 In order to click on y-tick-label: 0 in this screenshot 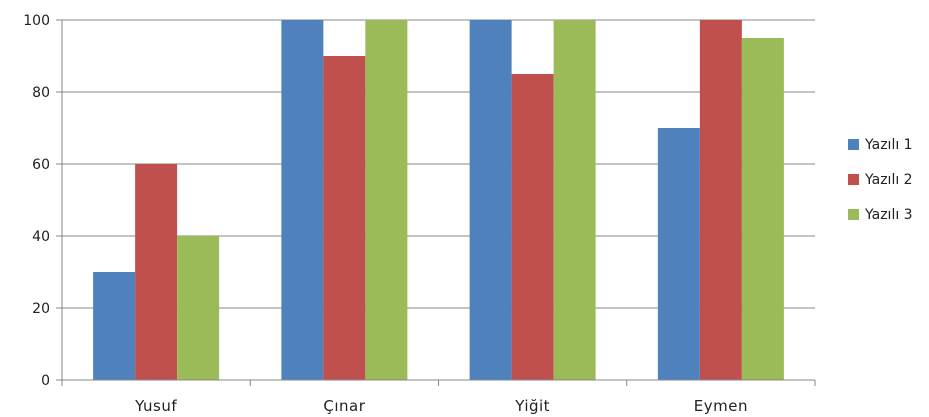, I will do `click(45, 381)`.